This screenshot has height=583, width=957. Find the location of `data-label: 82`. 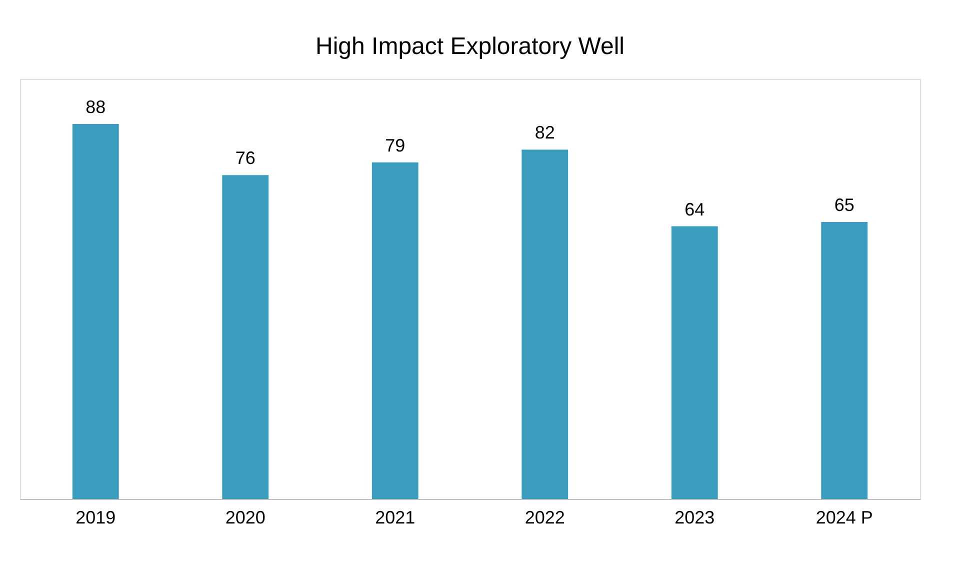

data-label: 82 is located at coordinates (544, 132).